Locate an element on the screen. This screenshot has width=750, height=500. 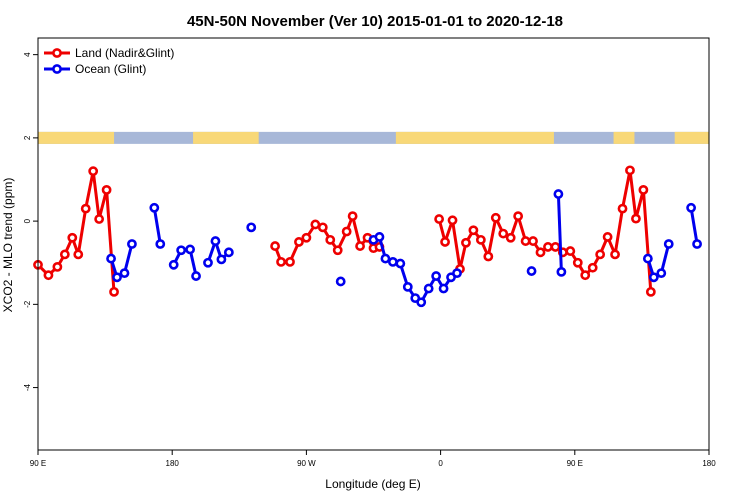
legend: Land (Nadir&Glint) Ocean (Glint) is located at coordinates (109, 61).